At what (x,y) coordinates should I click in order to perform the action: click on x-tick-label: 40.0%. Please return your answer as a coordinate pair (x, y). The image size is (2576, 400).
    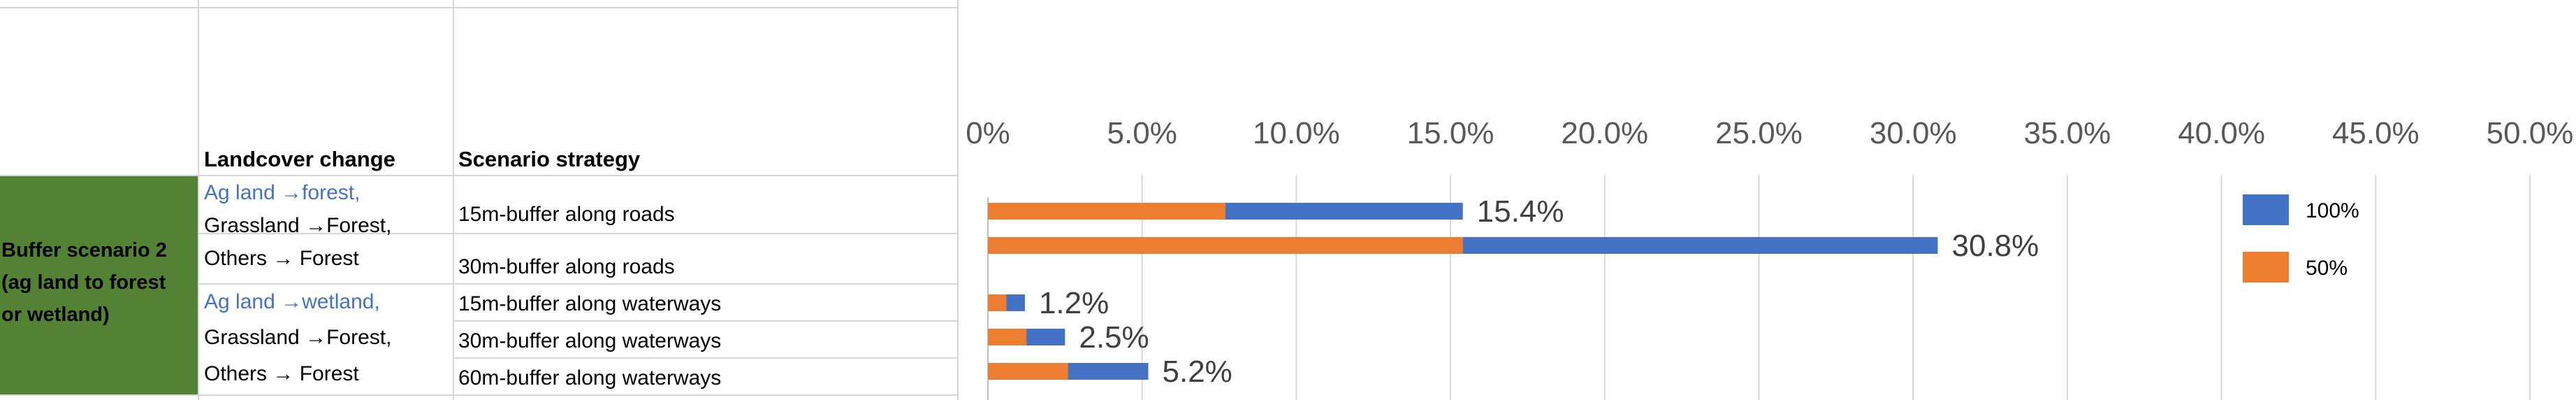
    Looking at the image, I should click on (2221, 133).